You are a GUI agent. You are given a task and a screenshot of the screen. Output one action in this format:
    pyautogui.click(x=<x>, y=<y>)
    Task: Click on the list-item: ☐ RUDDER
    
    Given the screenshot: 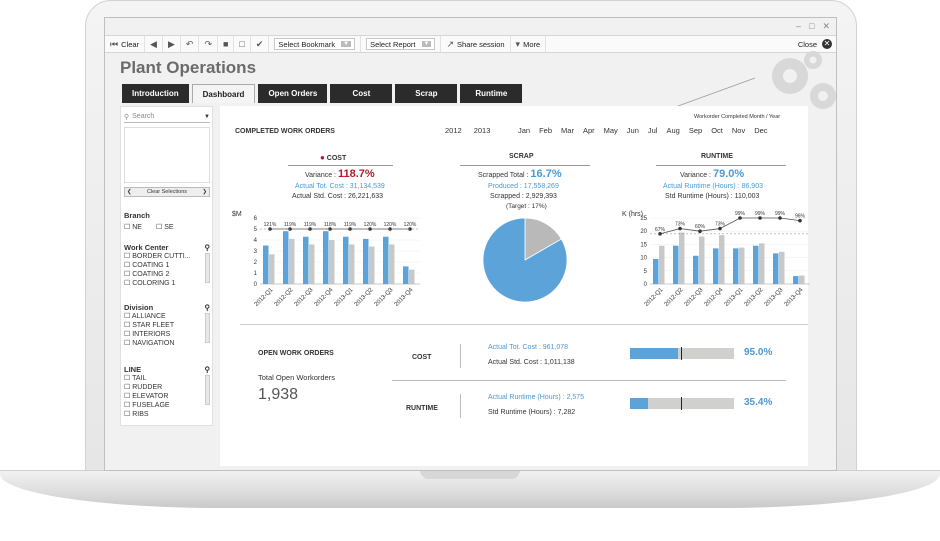 What is the action you would take?
    pyautogui.click(x=143, y=387)
    